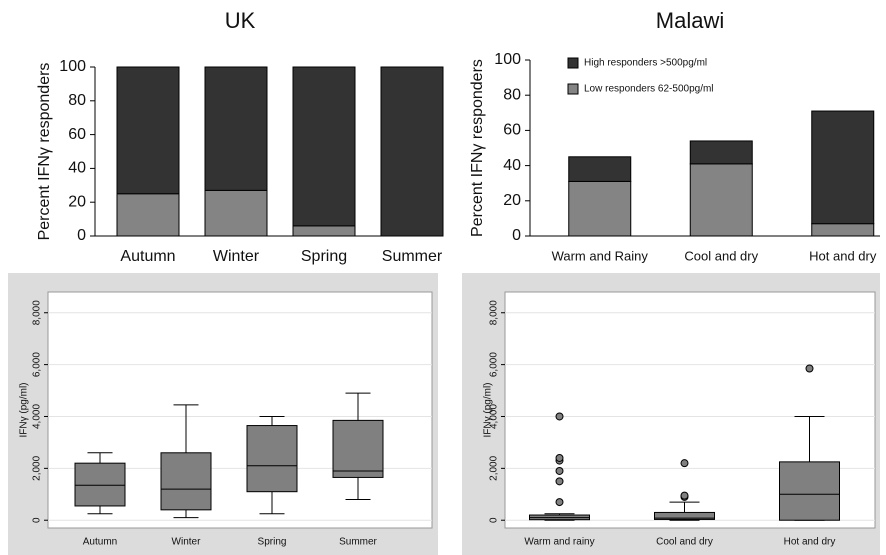  What do you see at coordinates (240, 20) in the screenshot?
I see `chart-title: UK` at bounding box center [240, 20].